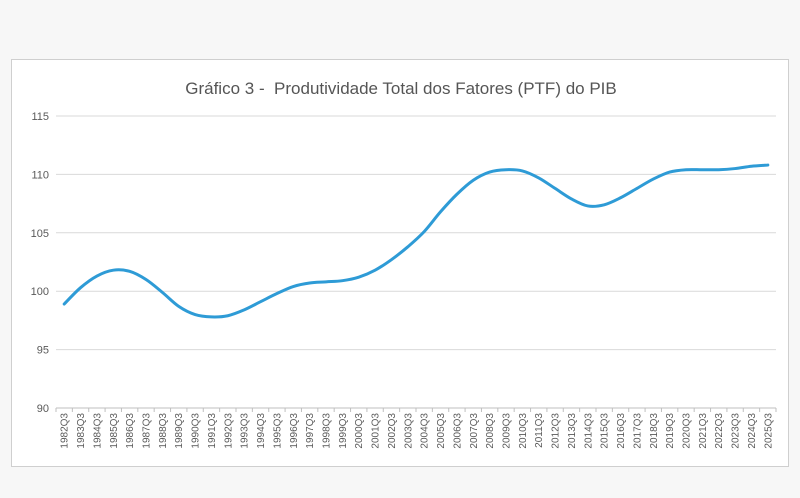 The width and height of the screenshot is (800, 498). Describe the element at coordinates (687, 431) in the screenshot. I see `x-tick-label-2020Q3: 2020Q3` at that location.